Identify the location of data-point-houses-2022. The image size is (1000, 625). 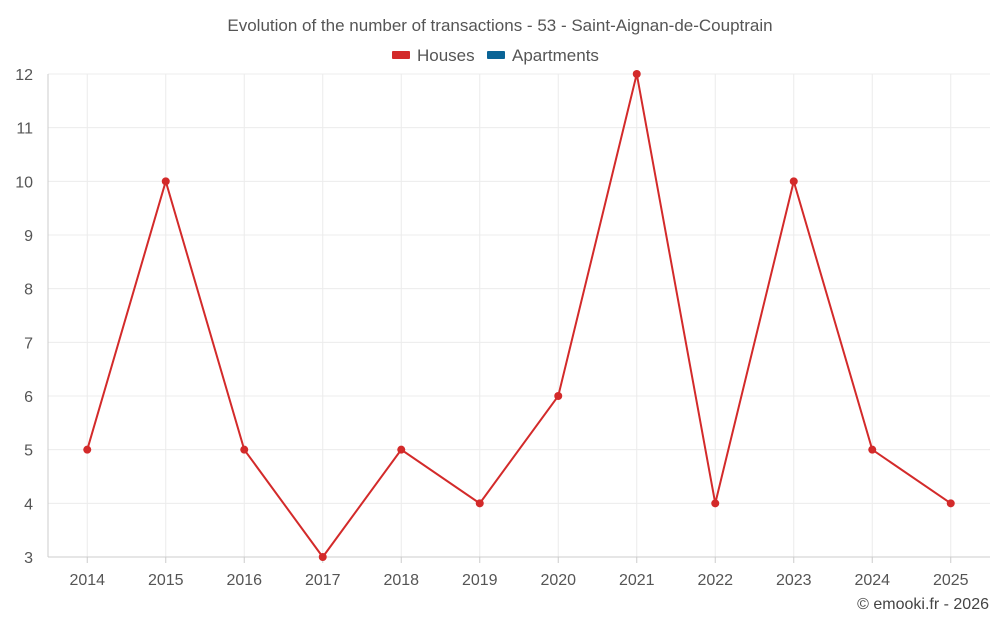
(715, 503).